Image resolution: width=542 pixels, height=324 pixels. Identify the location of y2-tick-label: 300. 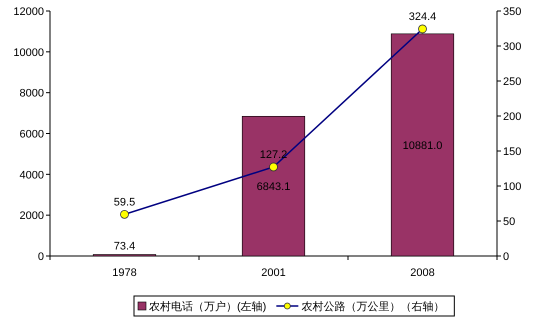
(512, 47).